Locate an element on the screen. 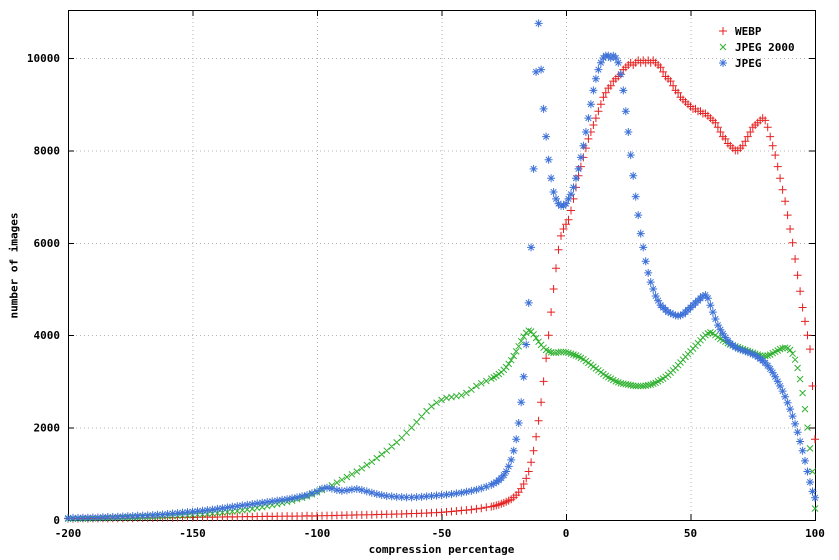 Image resolution: width=839 pixels, height=560 pixels. legend-label-webp: WEBP is located at coordinates (748, 31).